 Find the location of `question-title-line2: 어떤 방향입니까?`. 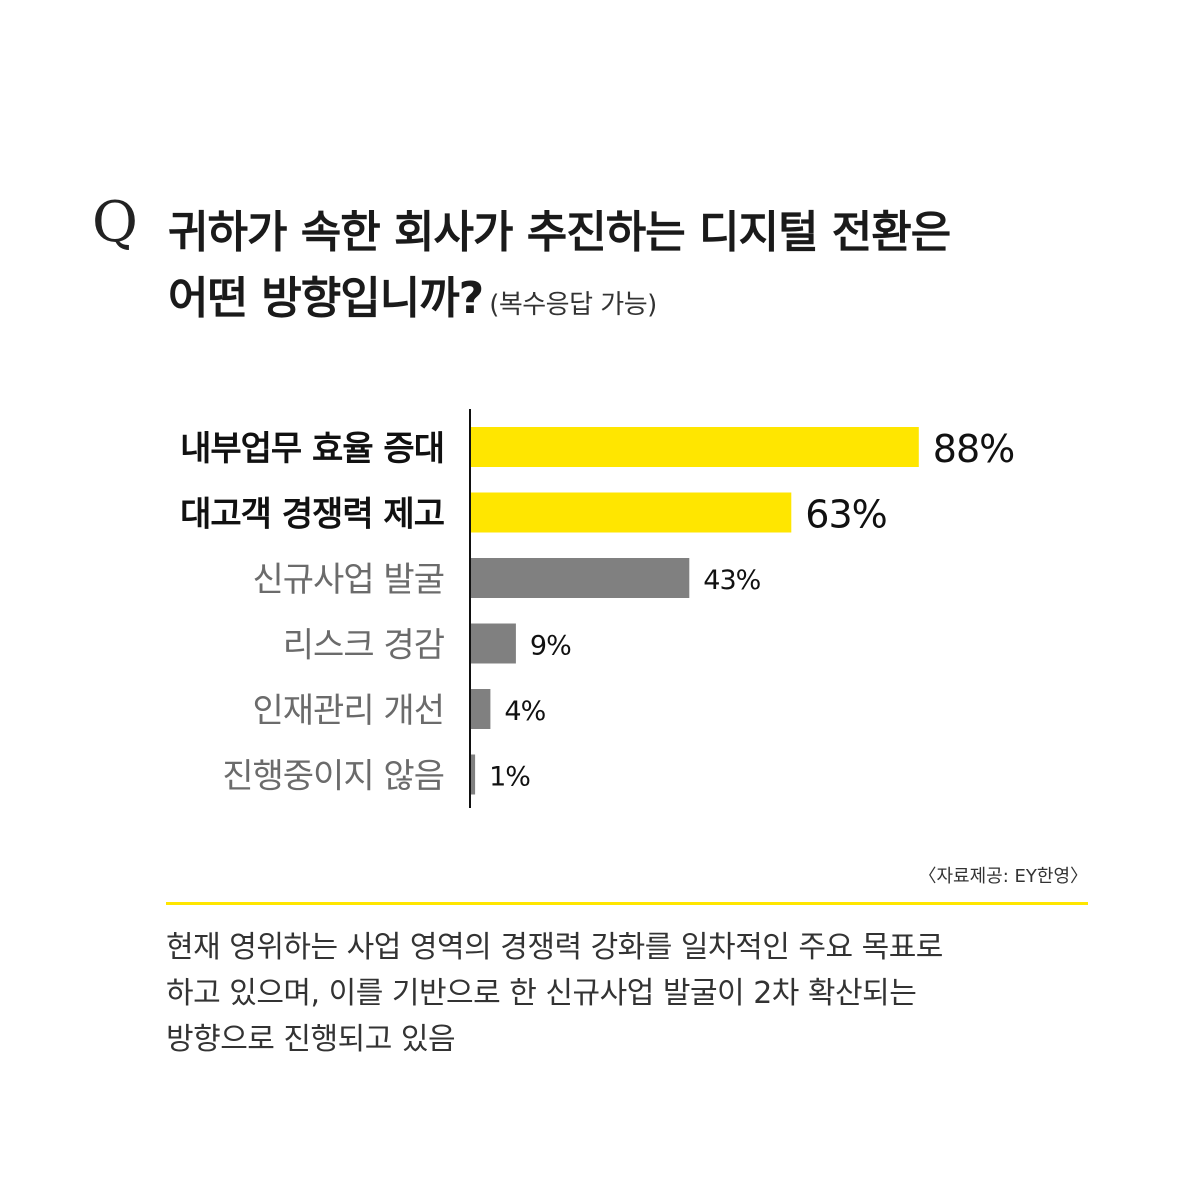

question-title-line2: 어떤 방향입니까? is located at coordinates (326, 298).